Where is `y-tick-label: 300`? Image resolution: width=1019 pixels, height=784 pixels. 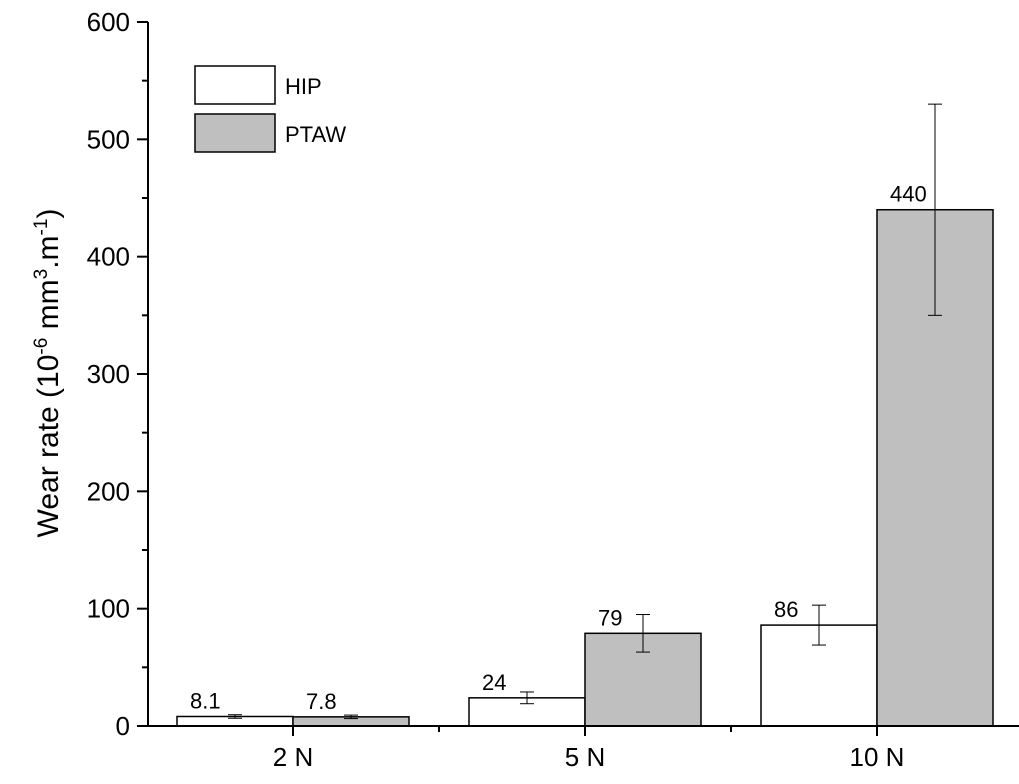 y-tick-label: 300 is located at coordinates (108, 374).